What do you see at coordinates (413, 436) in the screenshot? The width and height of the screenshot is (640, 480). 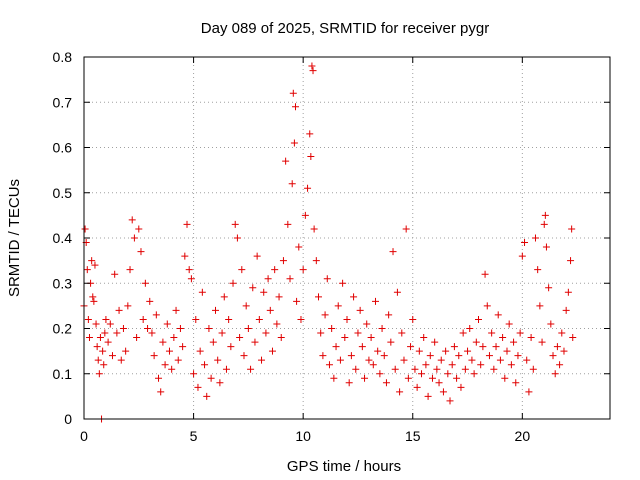 I see `x-tick-label: 15` at bounding box center [413, 436].